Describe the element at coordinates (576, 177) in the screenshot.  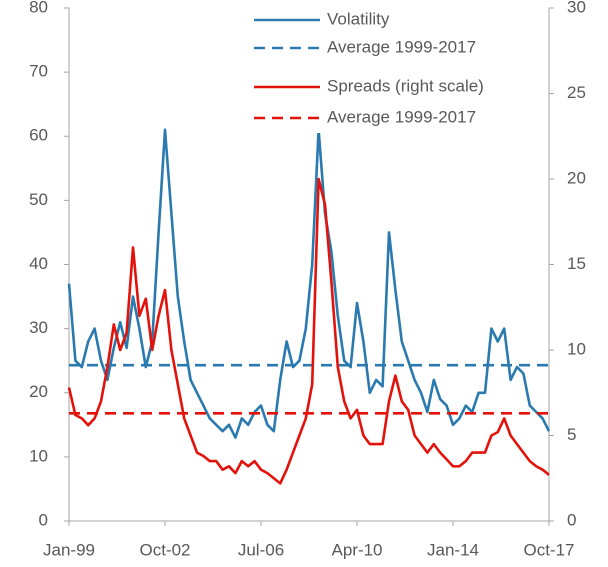
I see `y2-tick-label: 20` at that location.